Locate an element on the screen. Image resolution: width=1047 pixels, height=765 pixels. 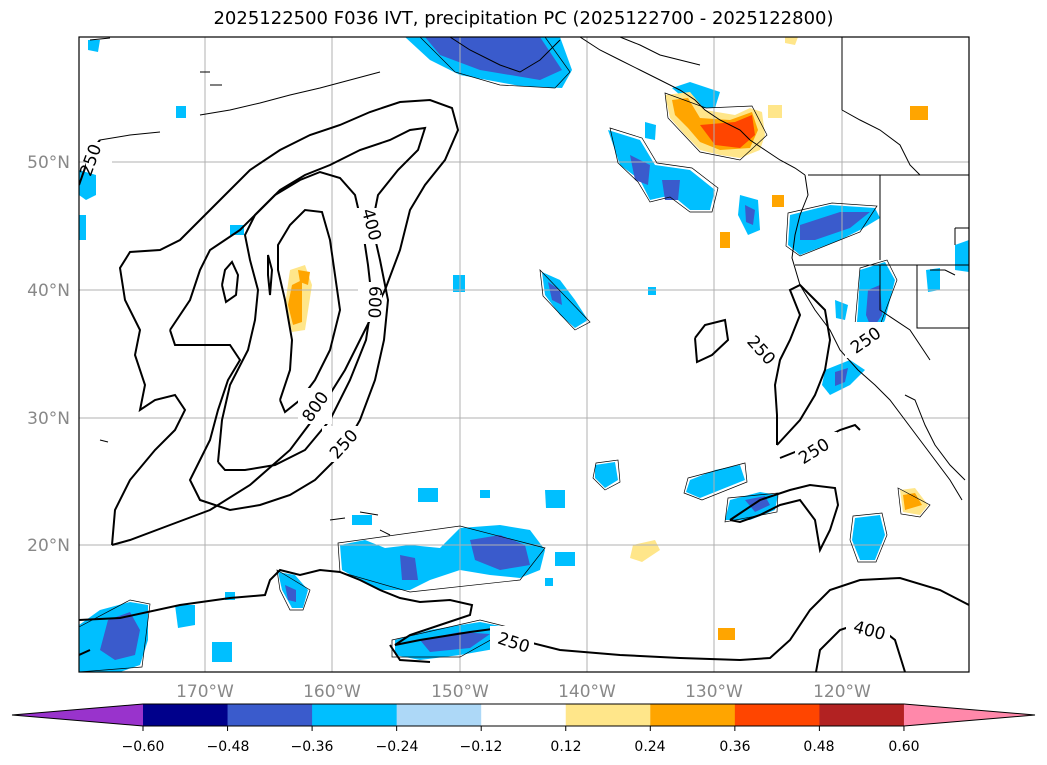
lat-tick-label: 50°N is located at coordinates (48, 163).